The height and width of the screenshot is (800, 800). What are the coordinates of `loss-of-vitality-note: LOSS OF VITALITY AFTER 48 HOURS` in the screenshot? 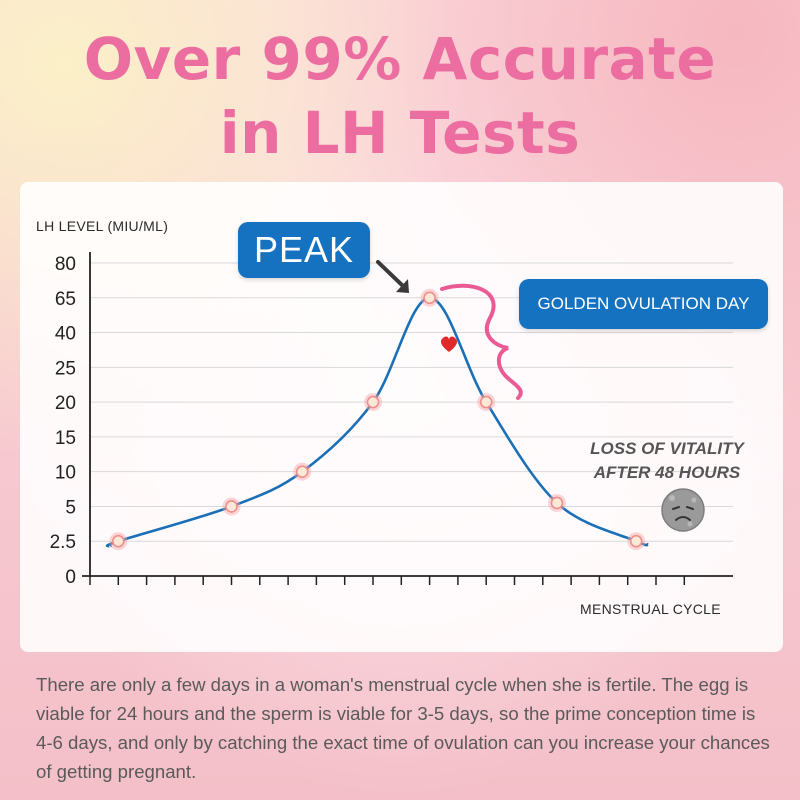 It's located at (667, 461).